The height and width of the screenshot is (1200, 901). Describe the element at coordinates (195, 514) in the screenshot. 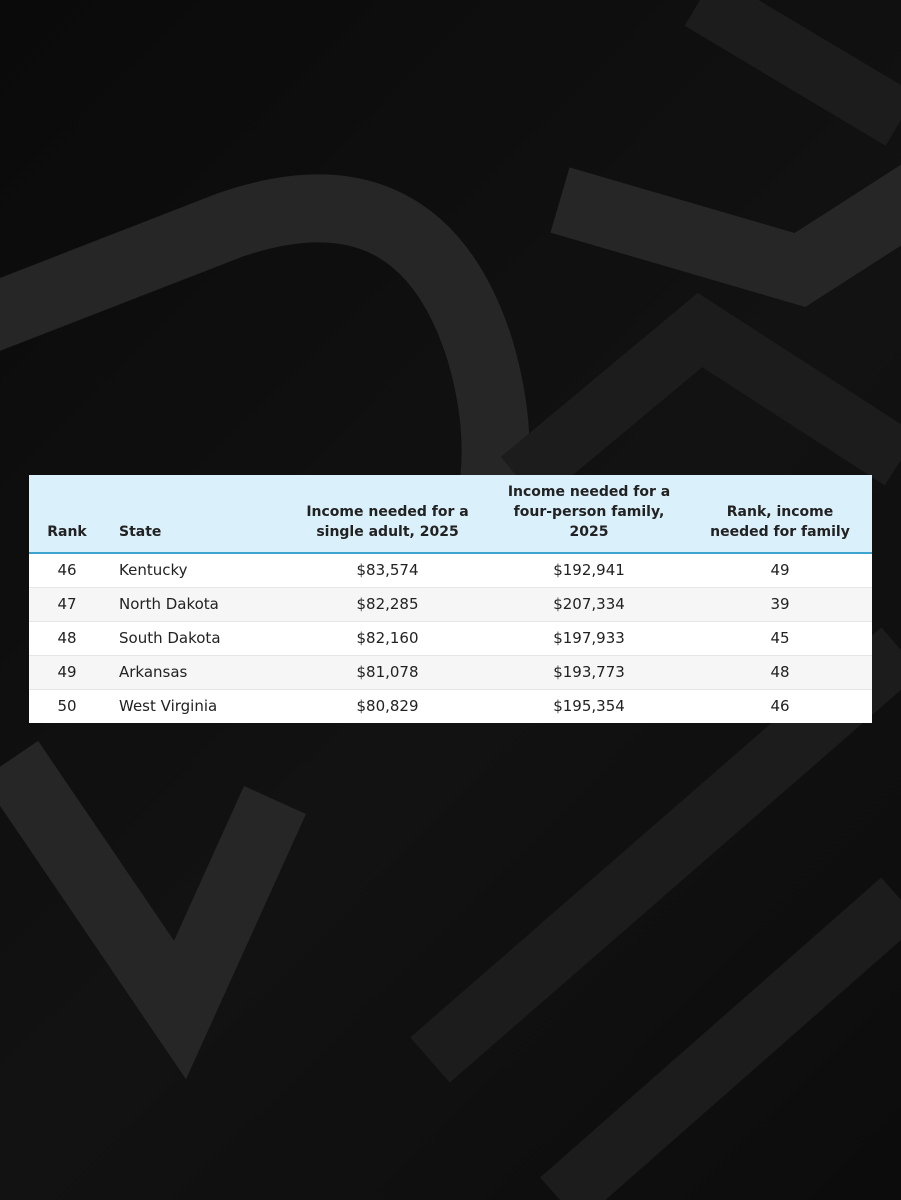

I see `column-header-state: State` at that location.